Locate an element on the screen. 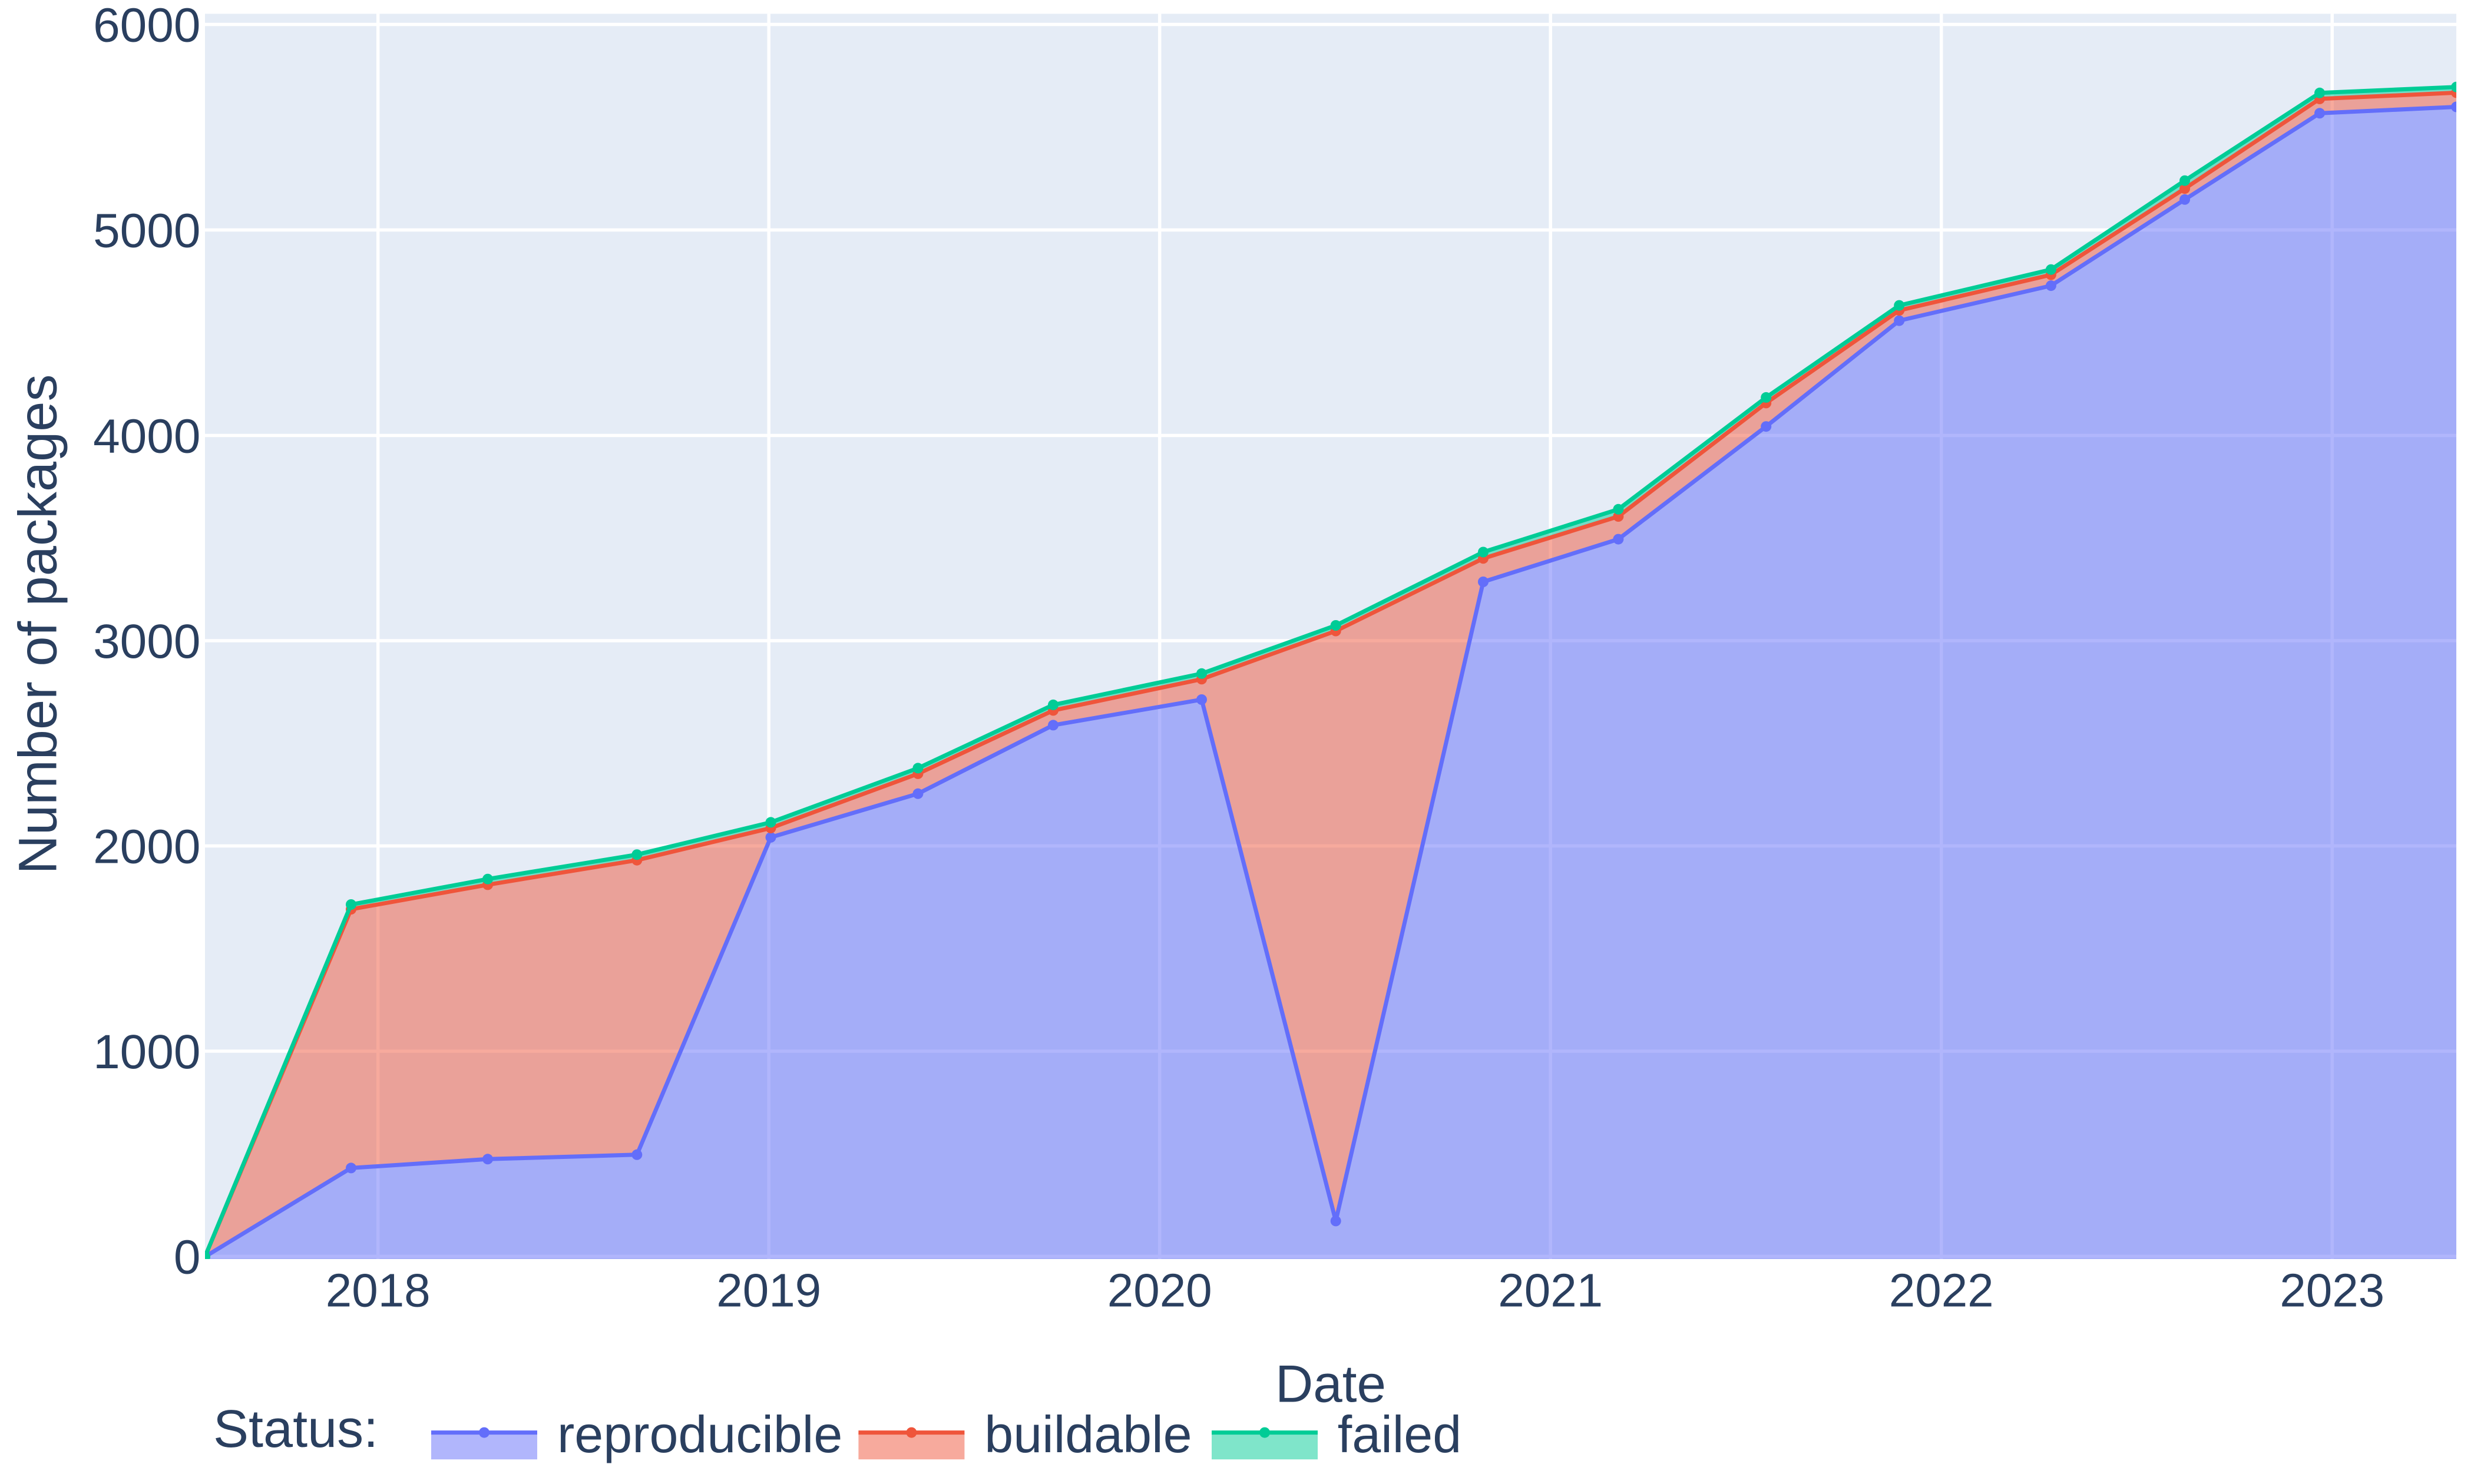 This screenshot has height=1484, width=2474. svg-text: buildable is located at coordinates (1088, 1434).